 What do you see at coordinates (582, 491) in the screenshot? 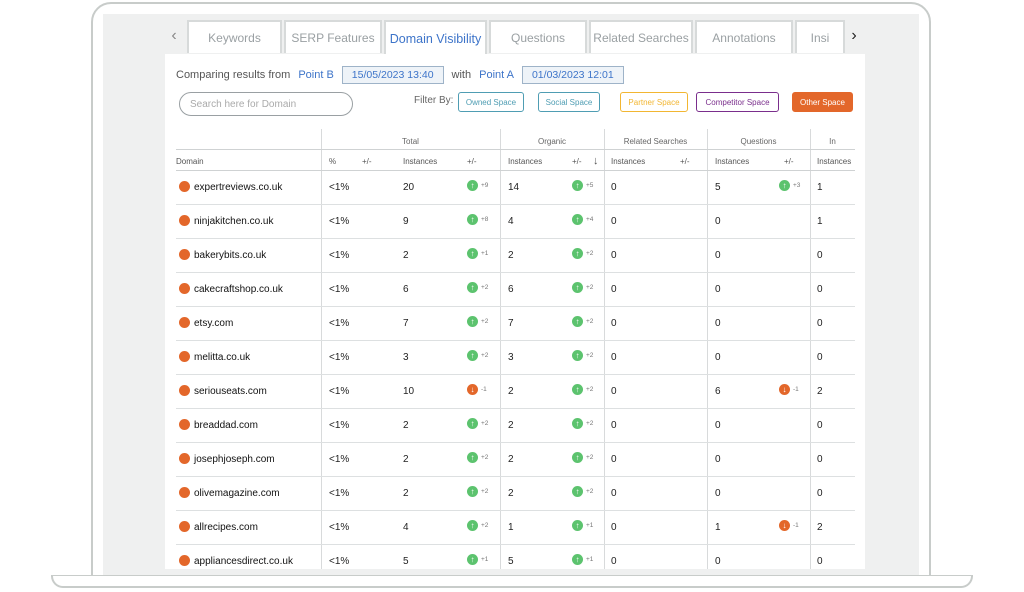
I see `organic-change: ↑ +2` at bounding box center [582, 491].